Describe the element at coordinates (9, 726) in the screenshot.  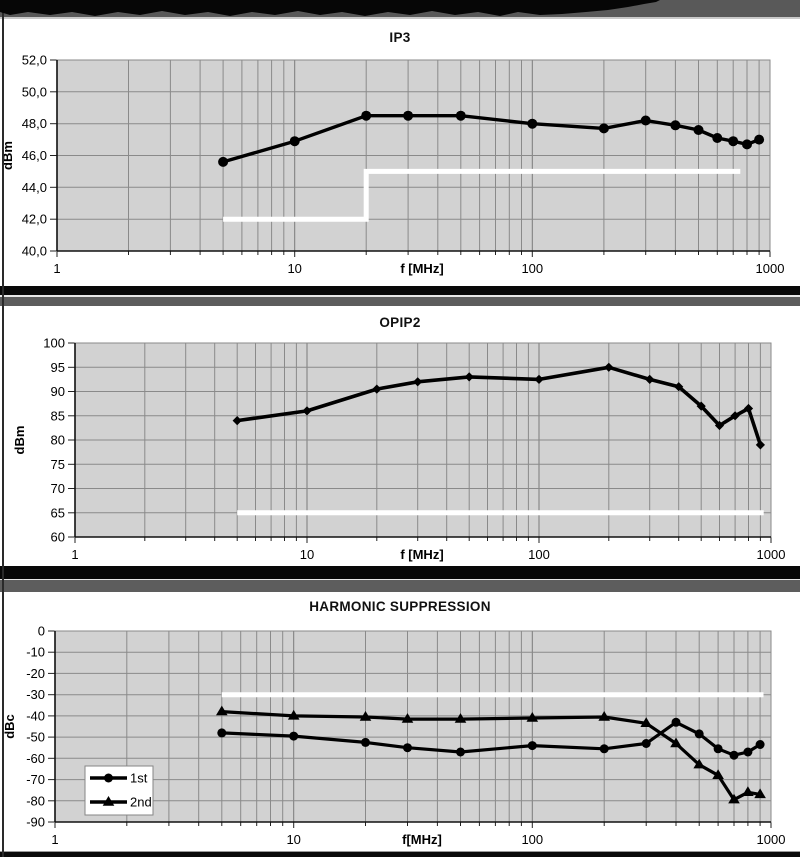
I see `y-axis-title: dBc` at that location.